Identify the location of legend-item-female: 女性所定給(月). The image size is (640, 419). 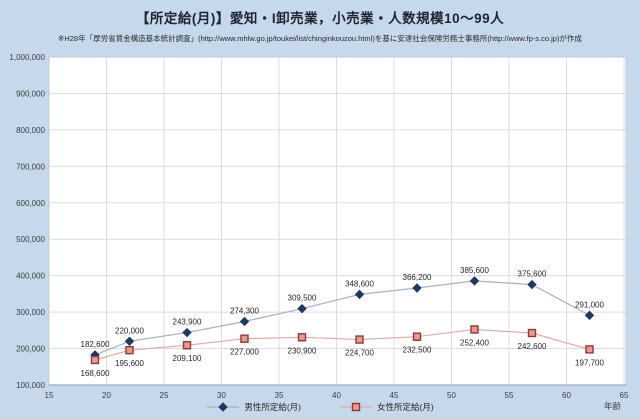
(386, 407).